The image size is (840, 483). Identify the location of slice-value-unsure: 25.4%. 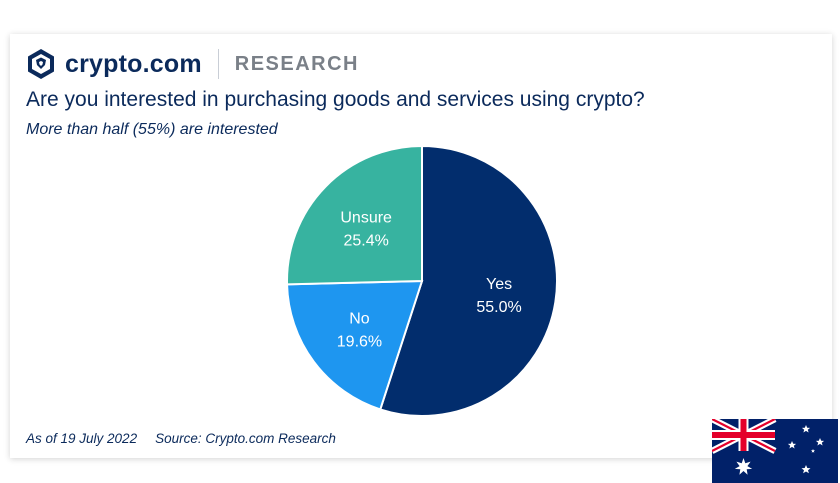
(365, 241).